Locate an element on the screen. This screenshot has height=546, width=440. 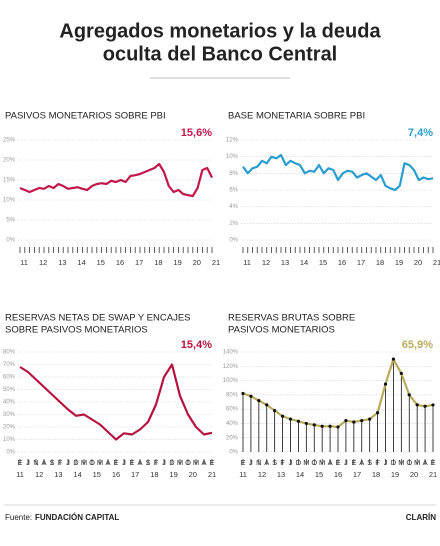
y-tick-label: 15% is located at coordinates (9, 181).